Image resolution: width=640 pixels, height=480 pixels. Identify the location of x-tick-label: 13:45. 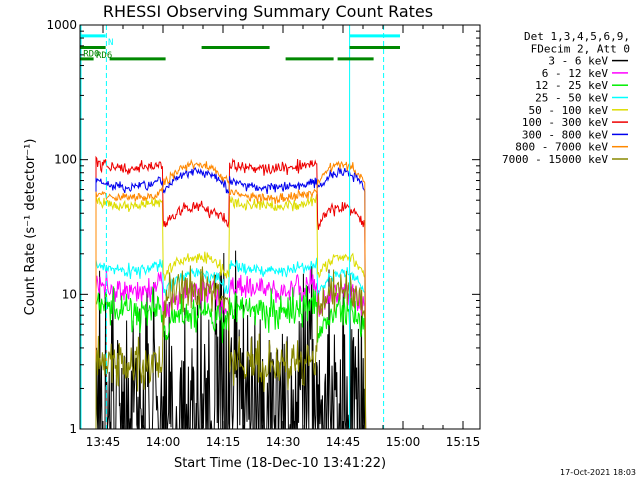
(103, 442).